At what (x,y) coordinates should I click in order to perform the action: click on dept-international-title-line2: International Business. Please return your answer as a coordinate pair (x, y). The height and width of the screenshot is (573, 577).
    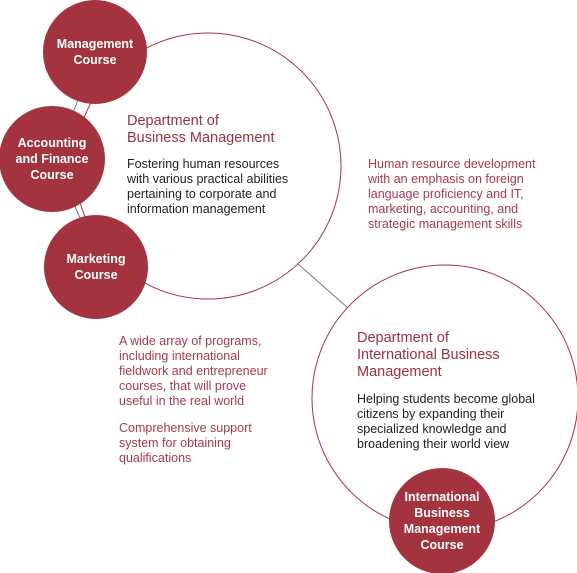
    Looking at the image, I should click on (428, 355).